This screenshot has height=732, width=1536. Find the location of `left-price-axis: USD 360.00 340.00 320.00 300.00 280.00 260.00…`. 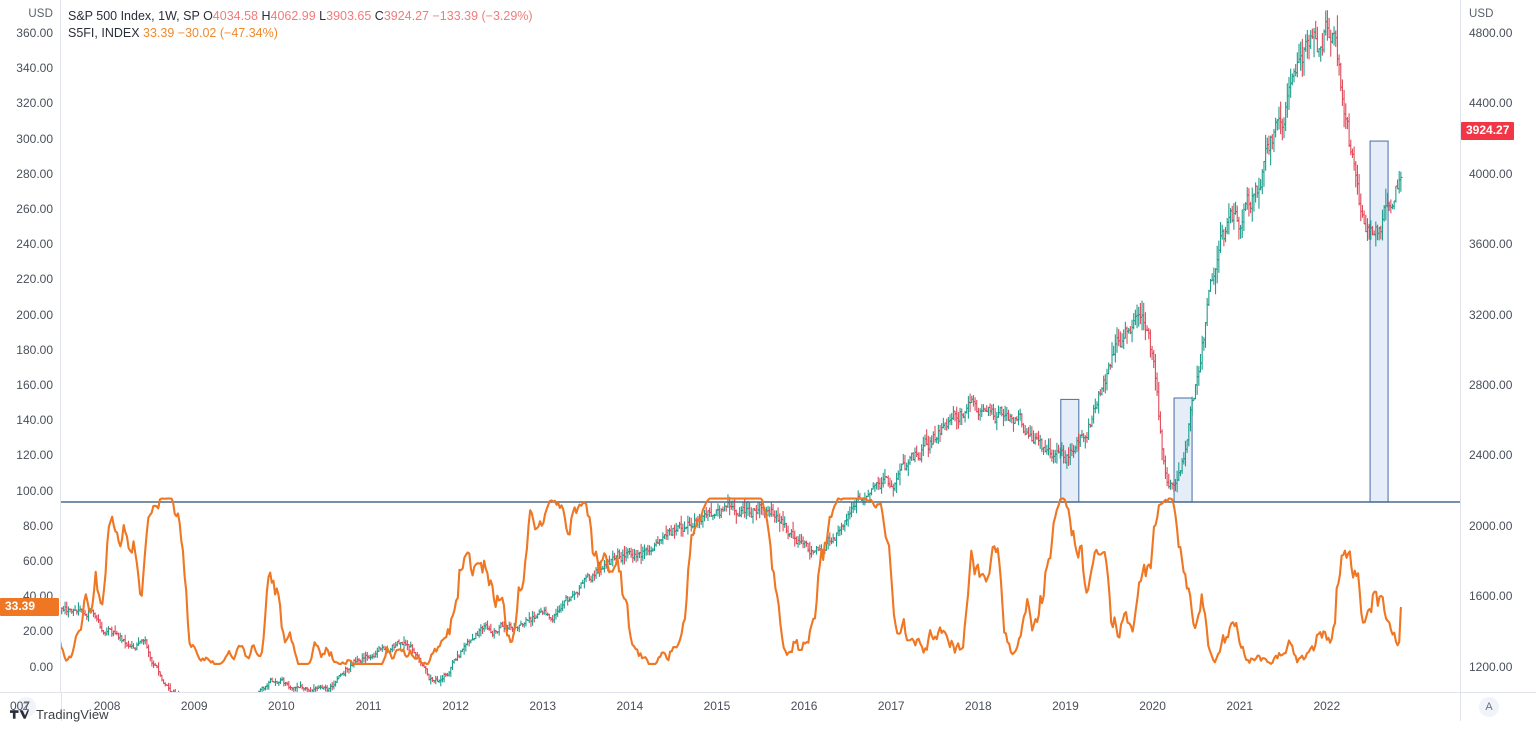

left-price-axis: USD 360.00 340.00 320.00 300.00 280.00 260.00… is located at coordinates (30, 346).